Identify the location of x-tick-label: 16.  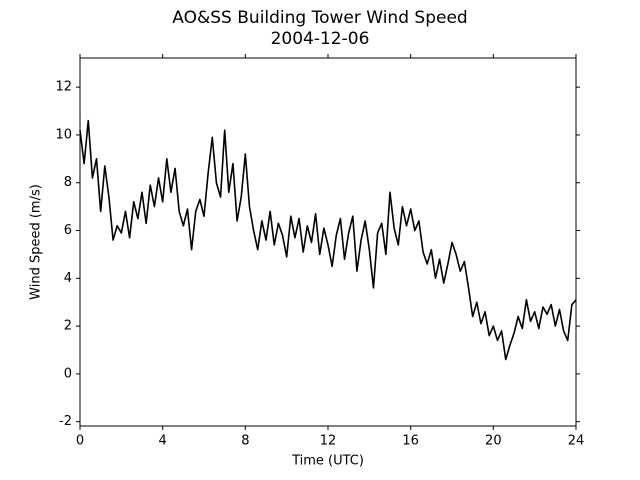
(410, 441).